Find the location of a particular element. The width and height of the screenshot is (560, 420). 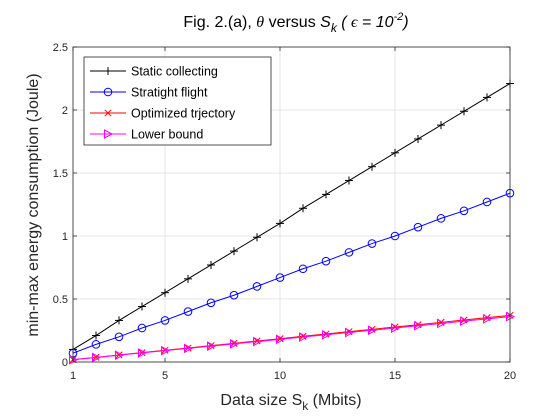

x-tick-label: 1 is located at coordinates (73, 376).